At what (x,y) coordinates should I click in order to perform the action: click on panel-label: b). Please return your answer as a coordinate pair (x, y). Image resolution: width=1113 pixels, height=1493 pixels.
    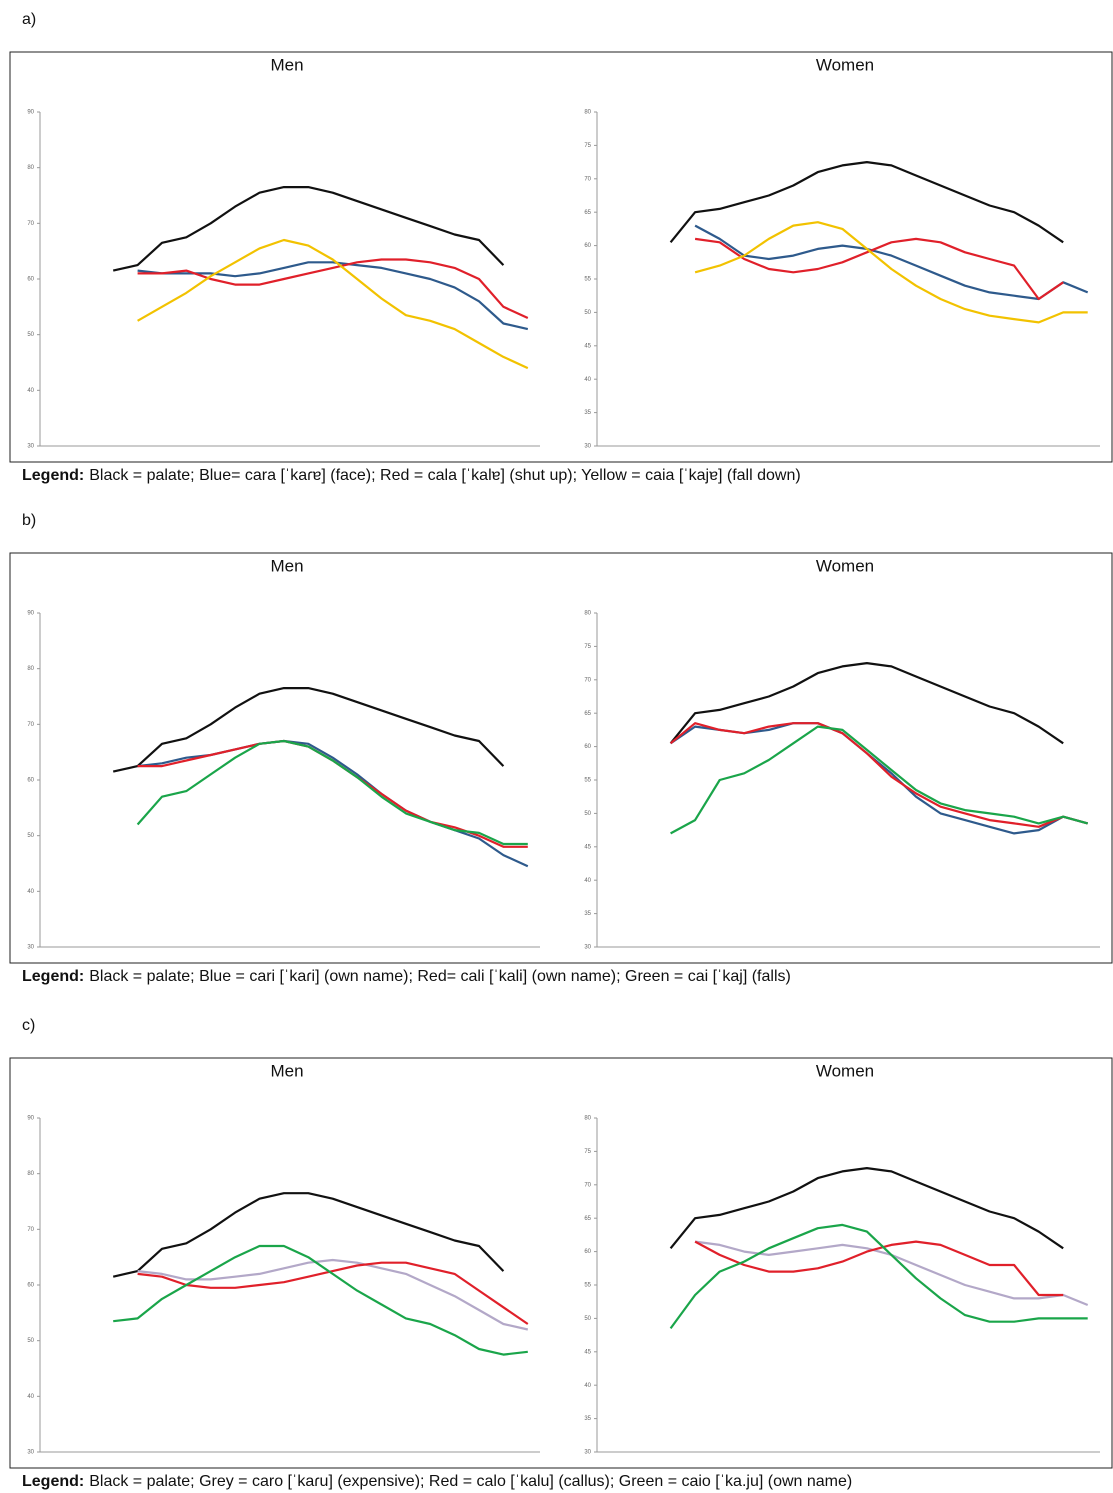
    Looking at the image, I should click on (29, 520).